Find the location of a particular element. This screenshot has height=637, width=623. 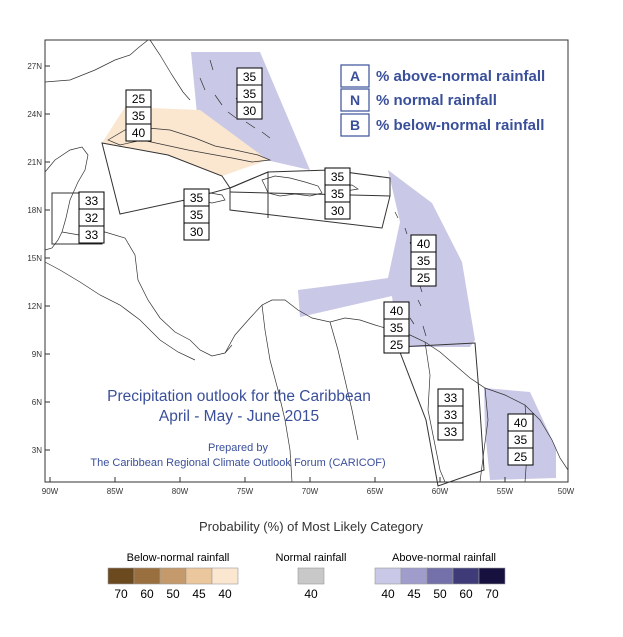

legend-title: Probability (%) of Most Likely Category is located at coordinates (311, 526).